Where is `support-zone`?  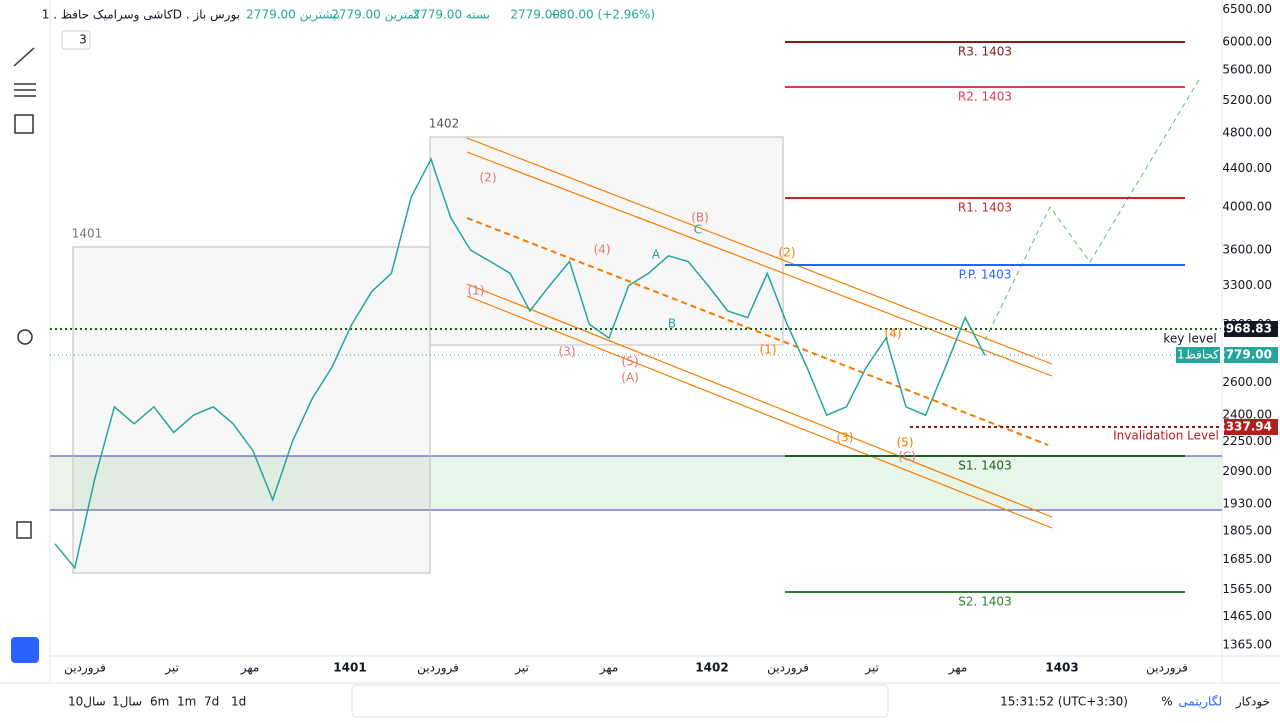
support-zone is located at coordinates (636, 483).